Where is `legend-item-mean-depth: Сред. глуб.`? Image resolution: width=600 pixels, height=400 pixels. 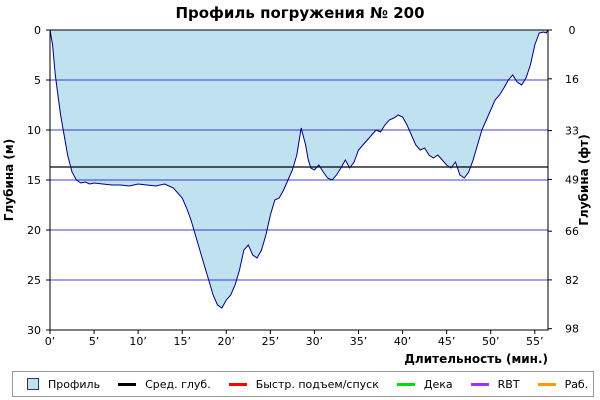 legend-item-mean-depth: Сред. глуб. is located at coordinates (164, 384).